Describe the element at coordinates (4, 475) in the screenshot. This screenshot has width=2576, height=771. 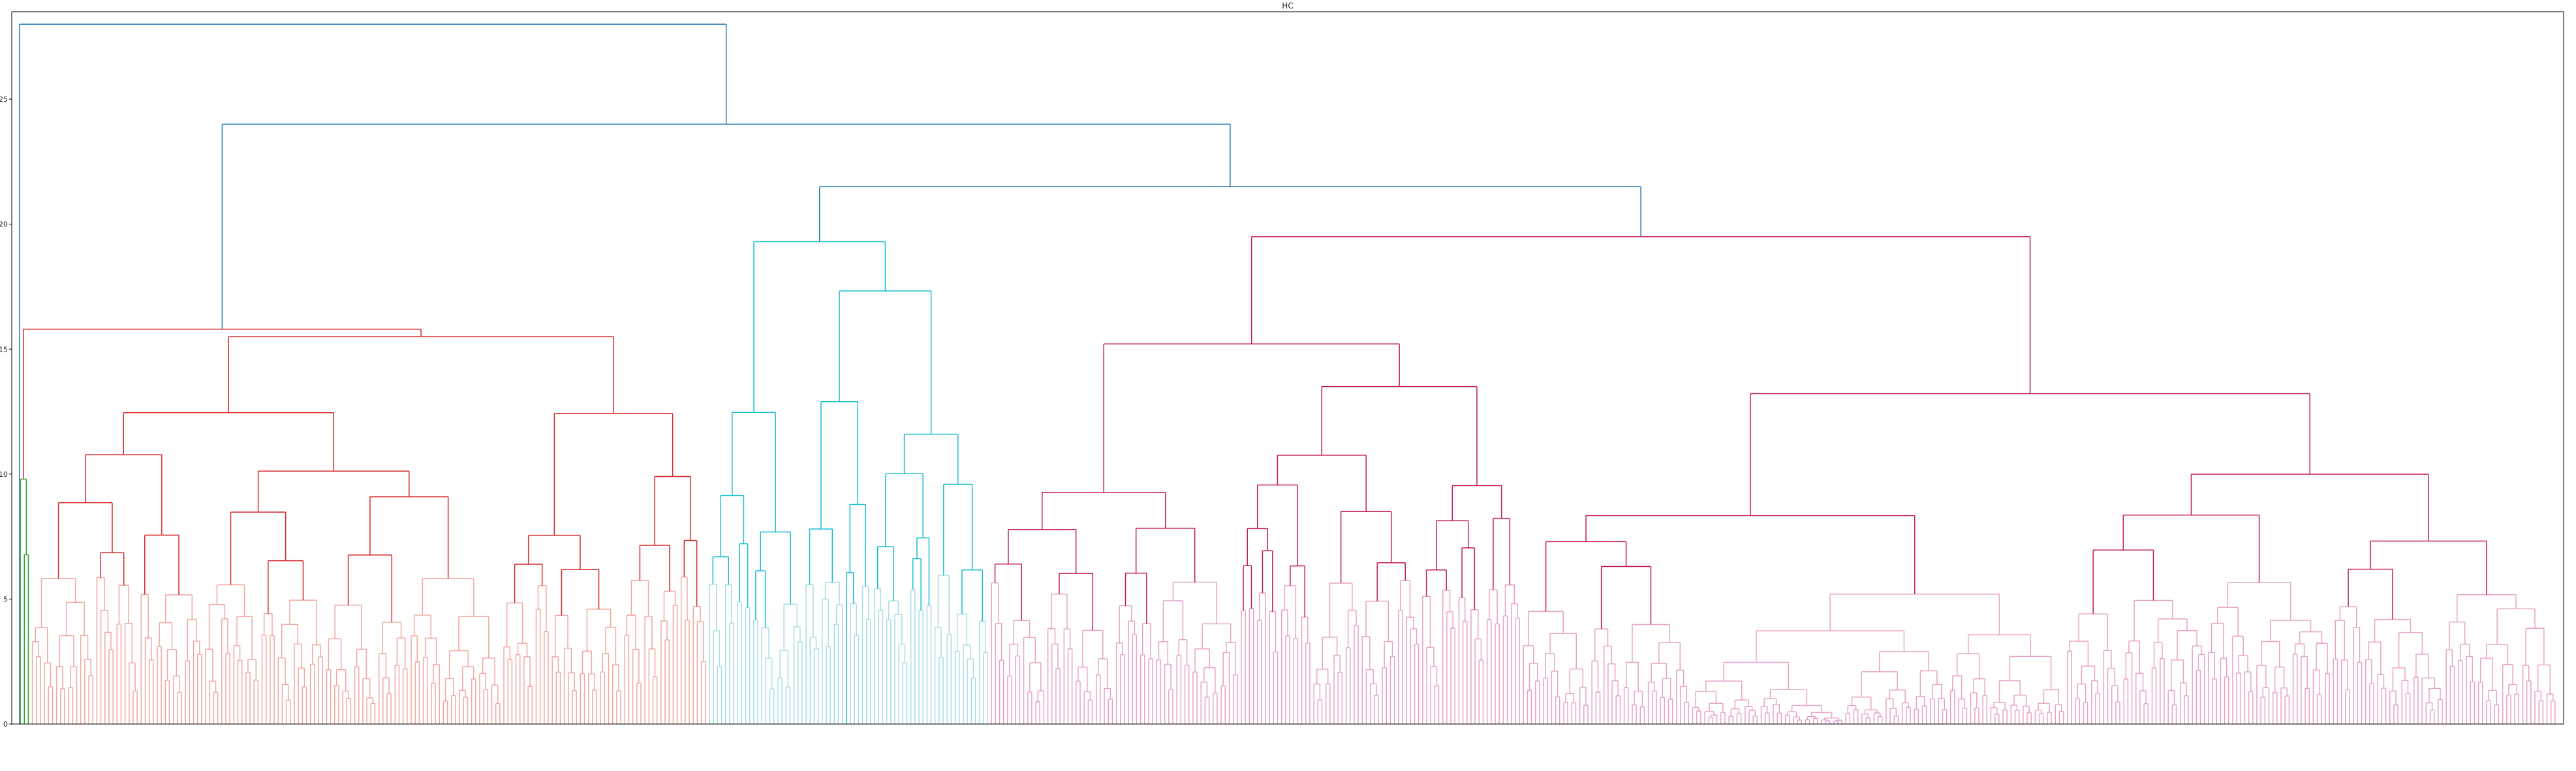
I see `y-tick-label: 10` at that location.